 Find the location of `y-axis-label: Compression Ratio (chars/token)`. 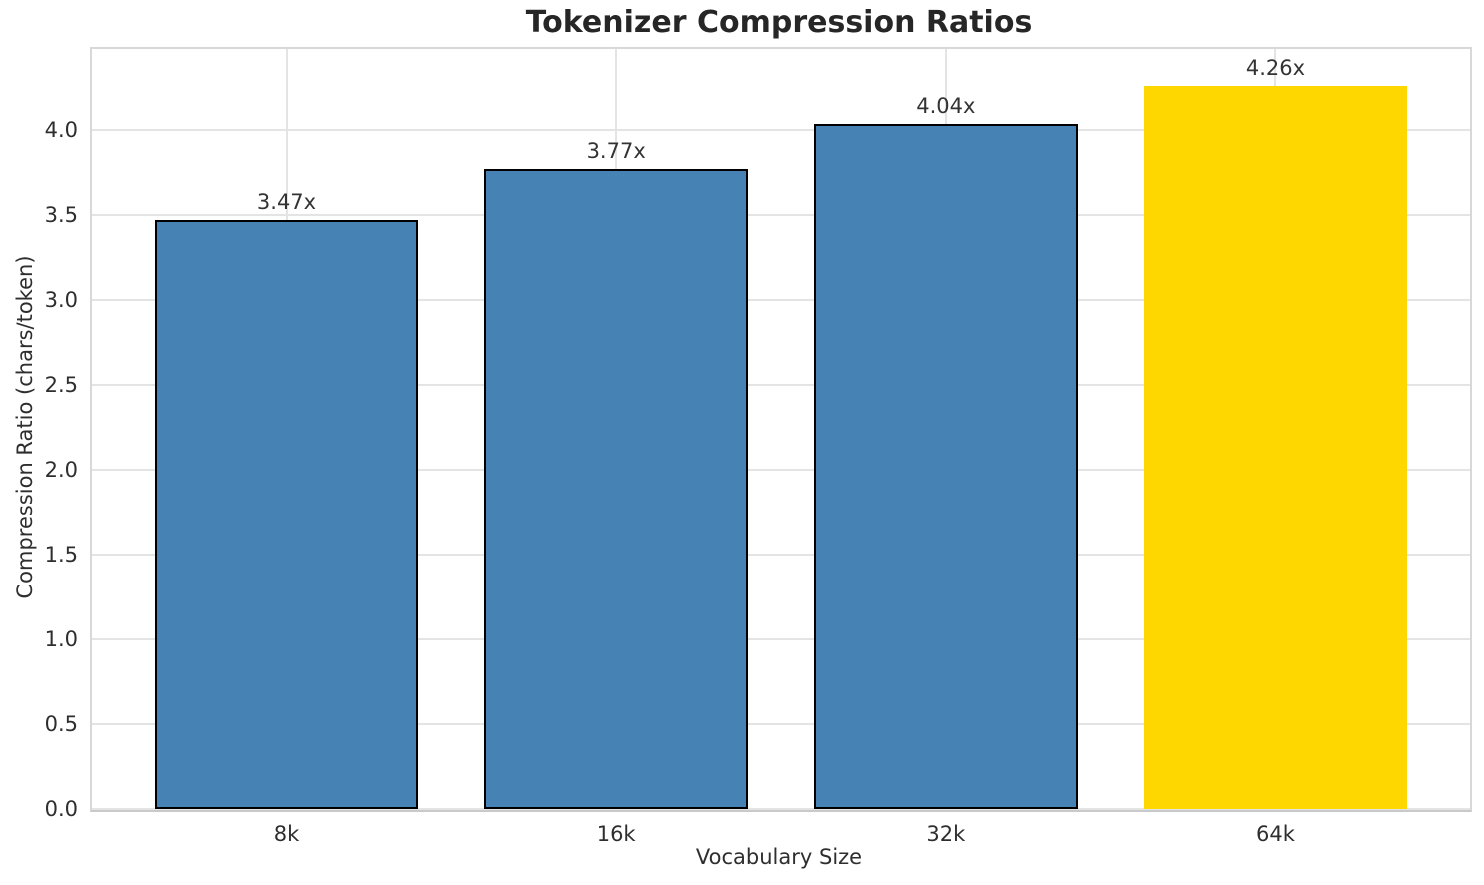

y-axis-label: Compression Ratio (chars/token) is located at coordinates (25, 427).